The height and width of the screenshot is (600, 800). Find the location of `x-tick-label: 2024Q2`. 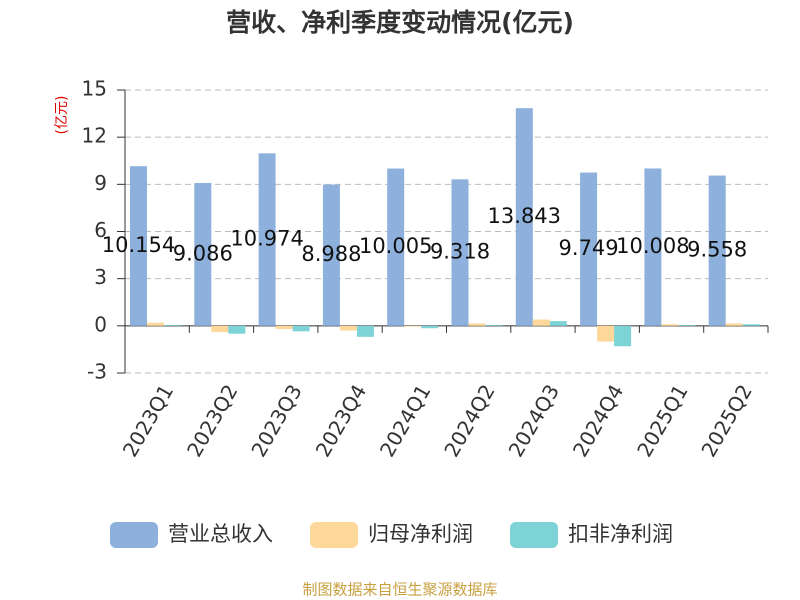

x-tick-label: 2024Q2 is located at coordinates (469, 420).